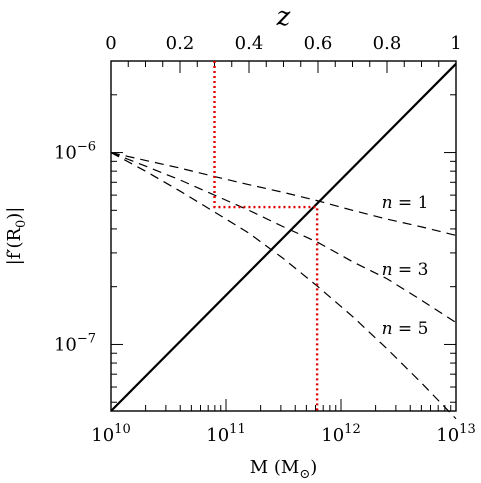 The image size is (481, 483). What do you see at coordinates (405, 203) in the screenshot?
I see `series-label-n1: n = 1` at bounding box center [405, 203].